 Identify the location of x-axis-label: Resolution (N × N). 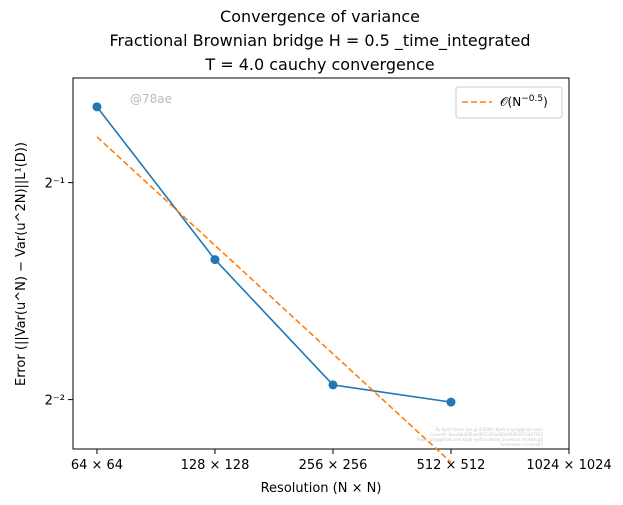
(321, 488).